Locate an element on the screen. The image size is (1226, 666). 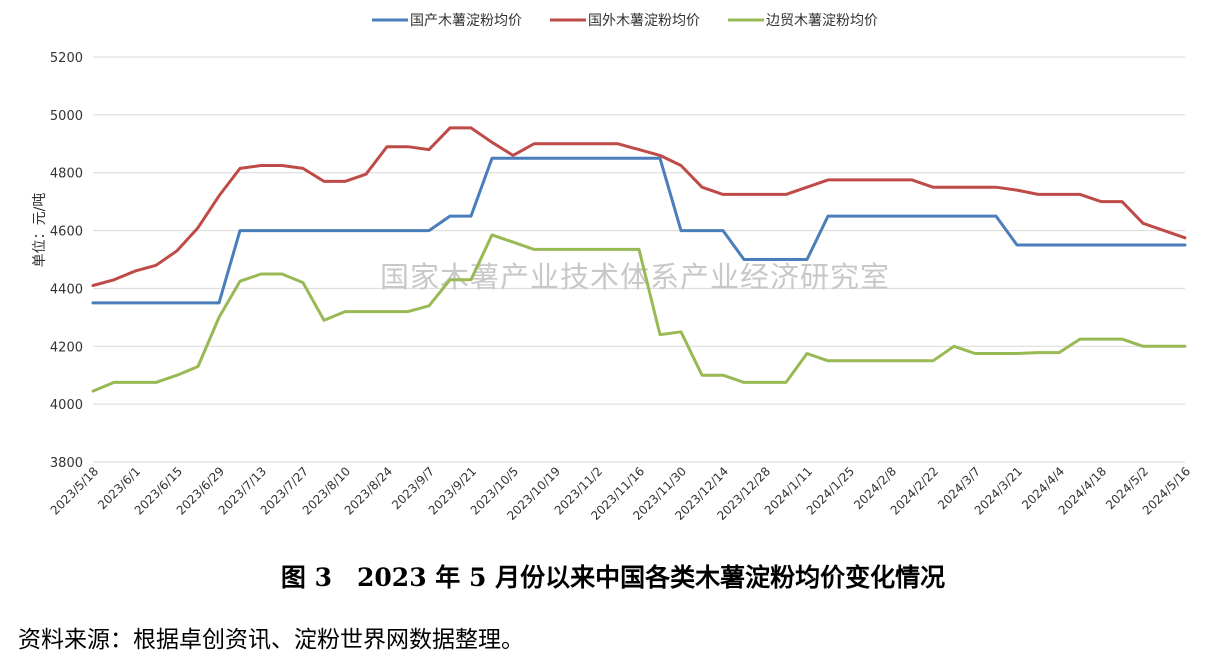
y-tick-label: 4200 is located at coordinates (66, 347).